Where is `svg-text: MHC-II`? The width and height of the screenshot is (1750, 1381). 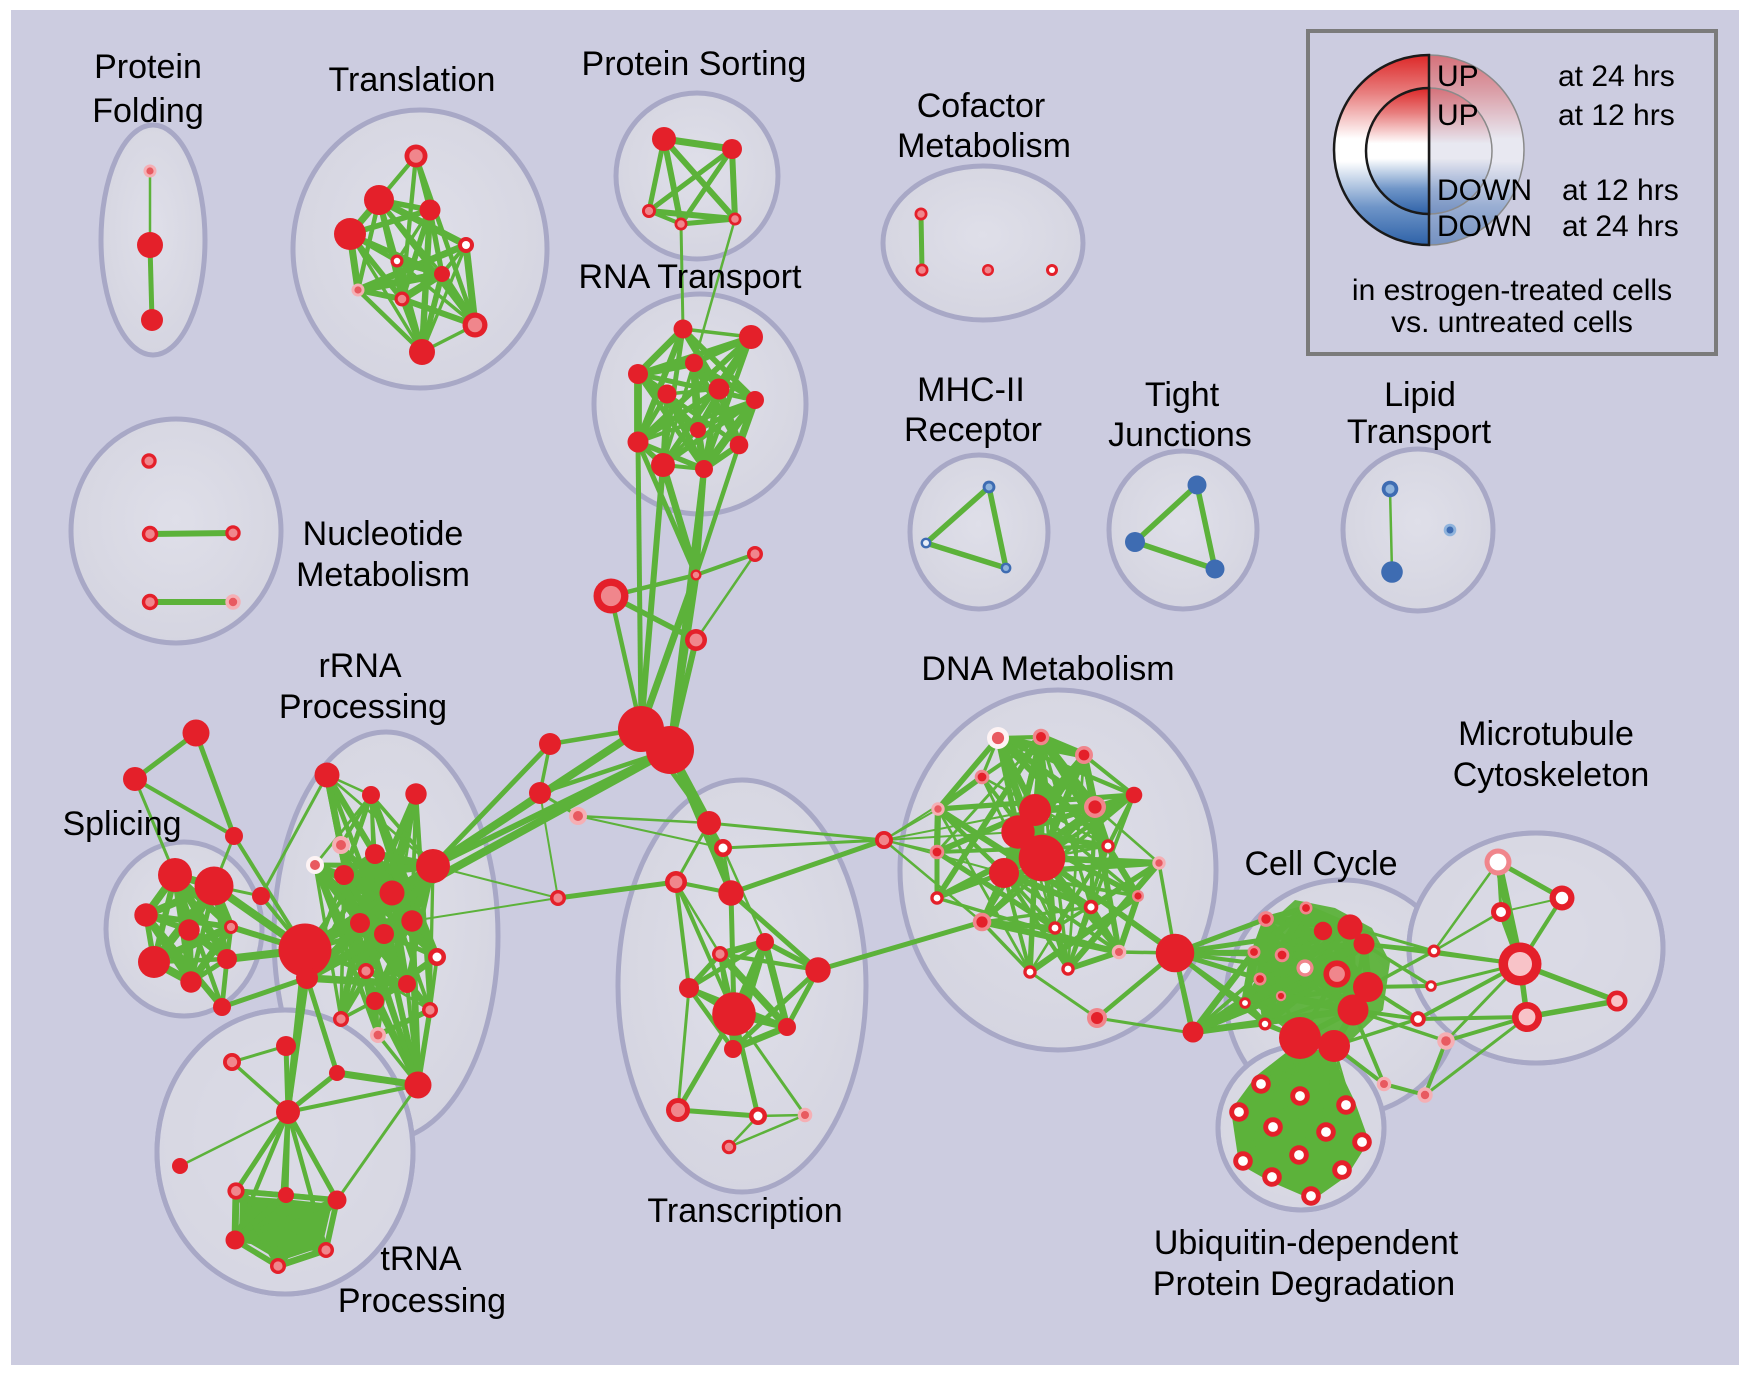 svg-text: MHC-II is located at coordinates (971, 390).